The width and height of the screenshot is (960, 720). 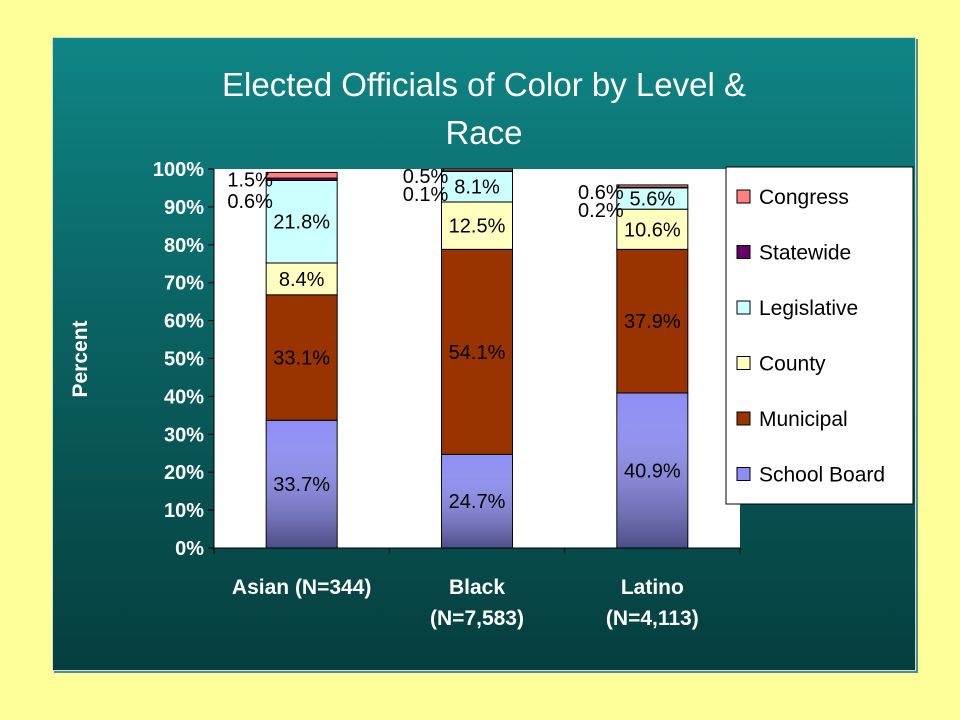 I want to click on y-tick-label-3: 30%, so click(x=184, y=435).